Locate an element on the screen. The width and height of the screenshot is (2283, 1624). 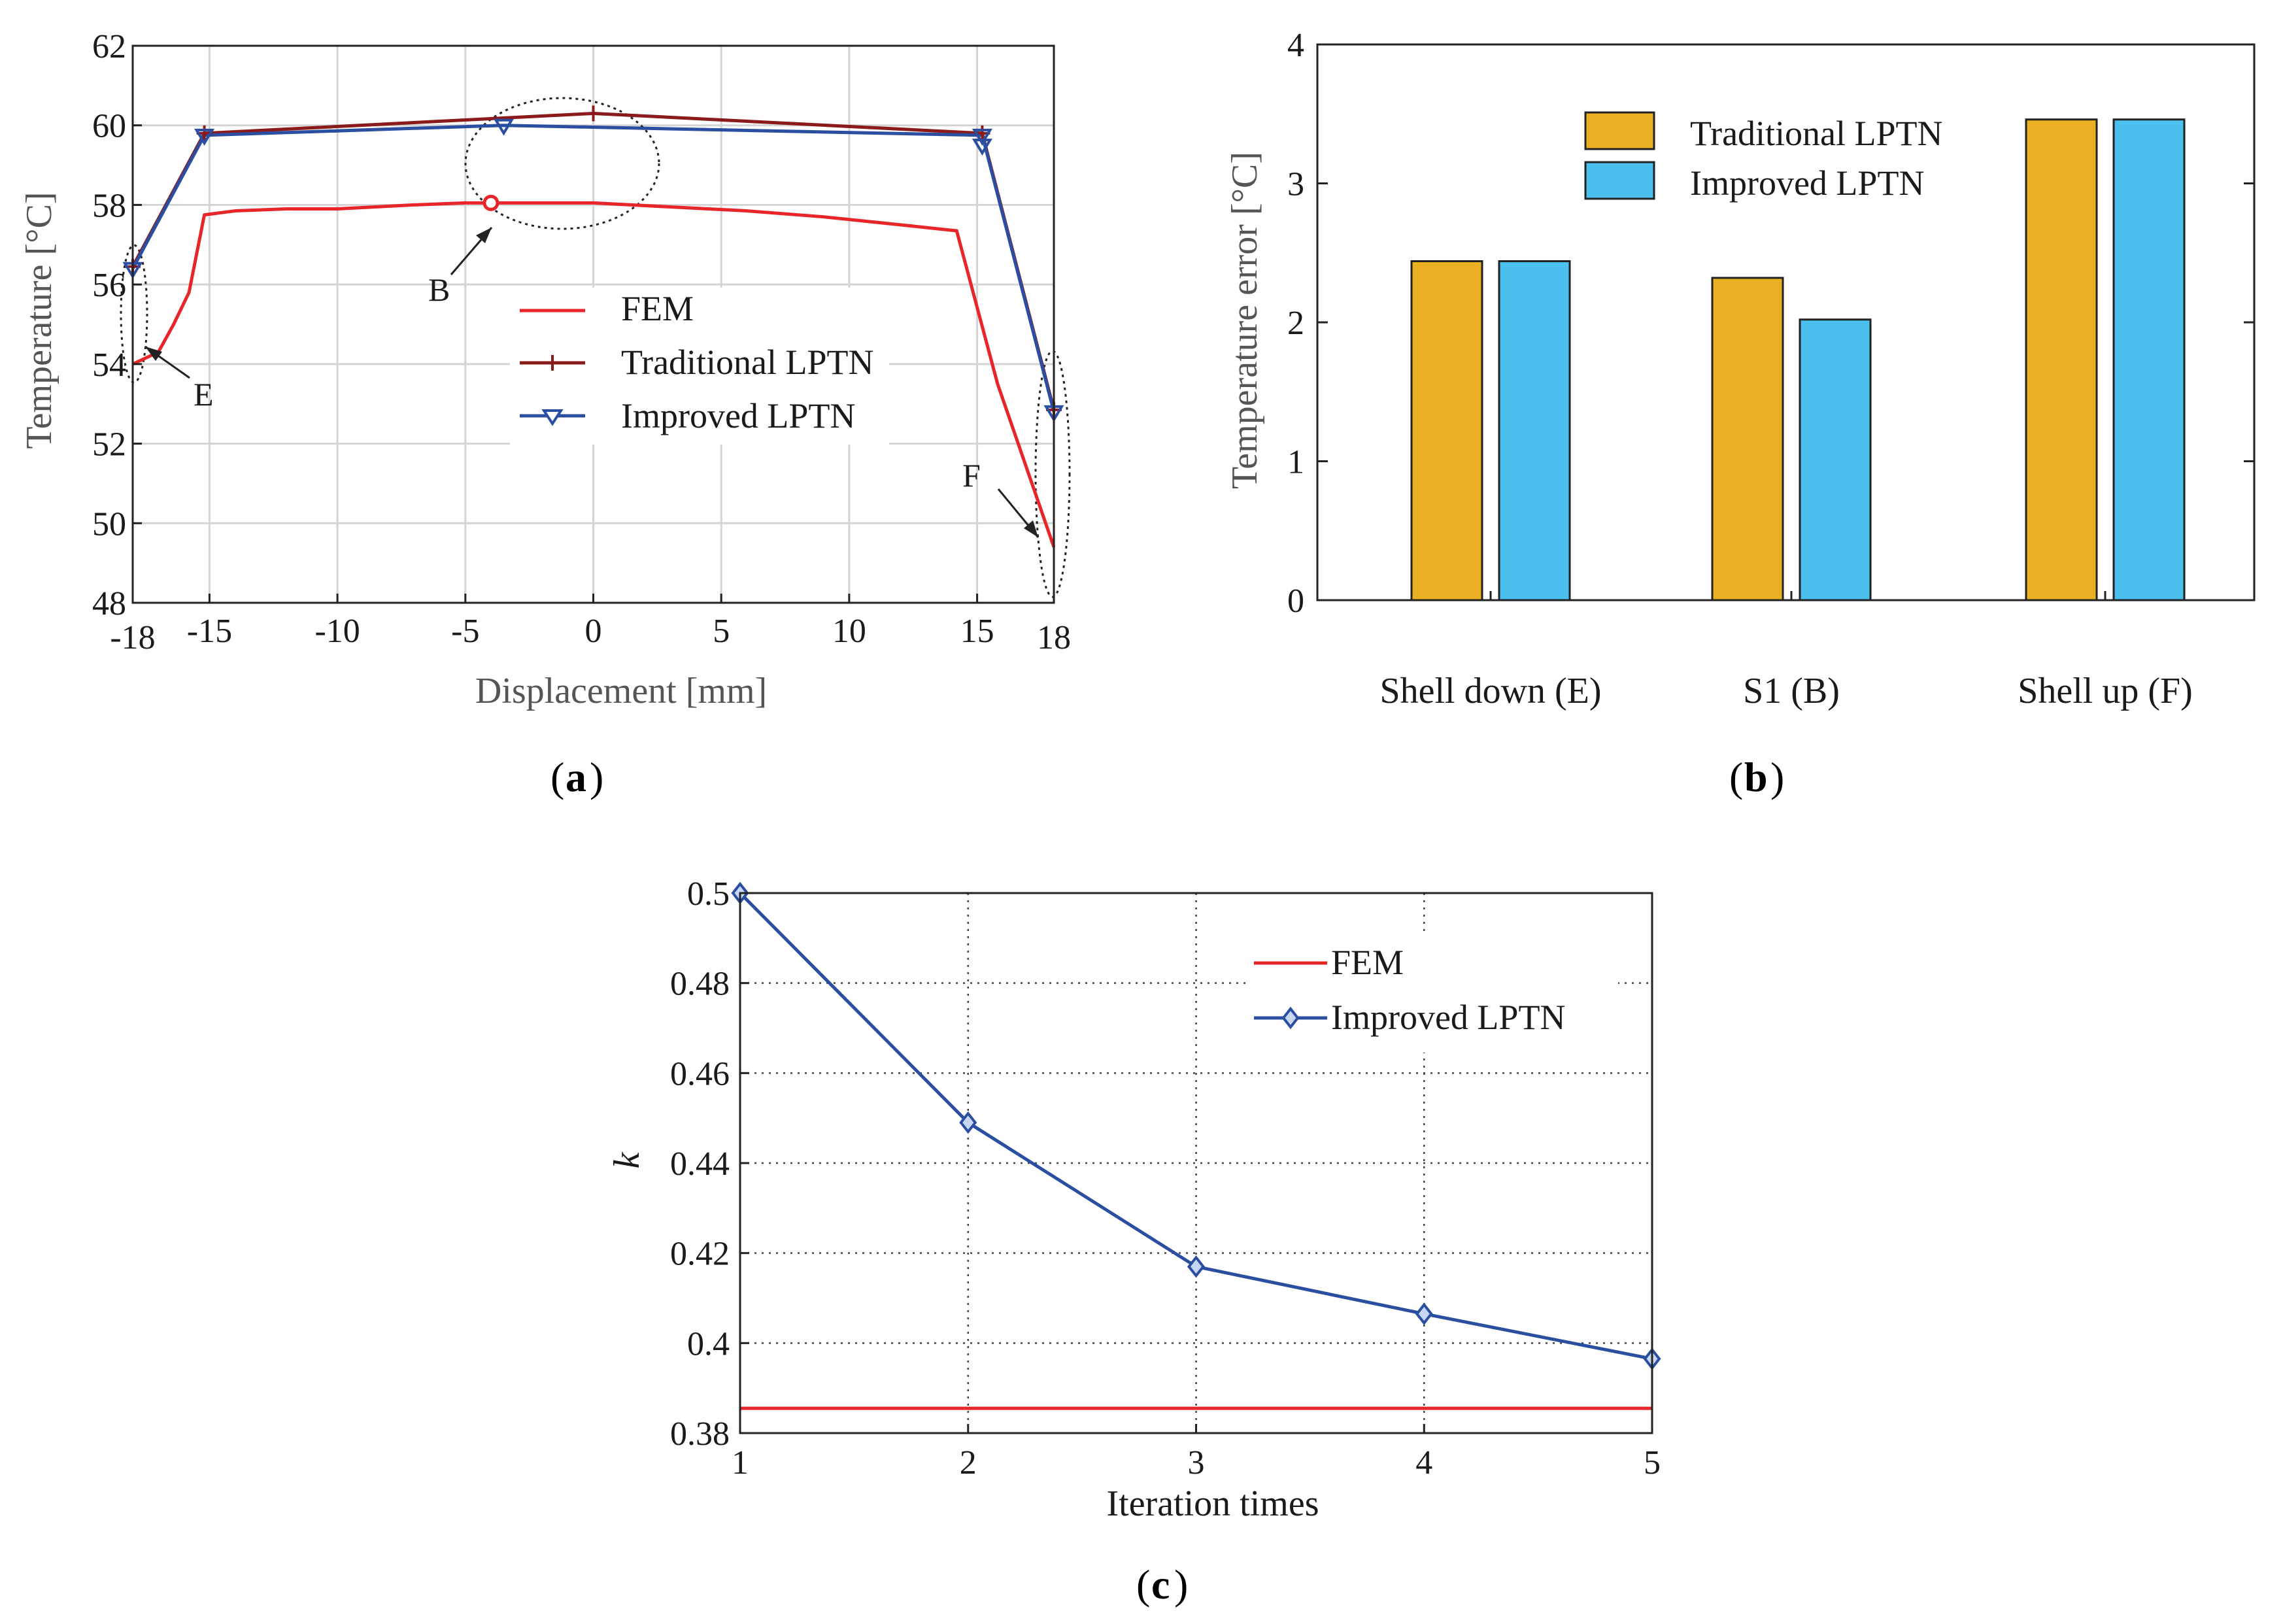
x-tick-label: -5 is located at coordinates (465, 631).